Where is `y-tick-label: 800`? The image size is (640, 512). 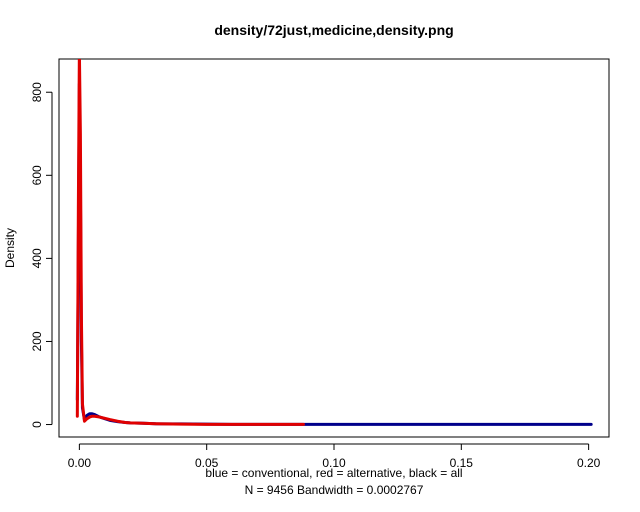 y-tick-label: 800 is located at coordinates (37, 92).